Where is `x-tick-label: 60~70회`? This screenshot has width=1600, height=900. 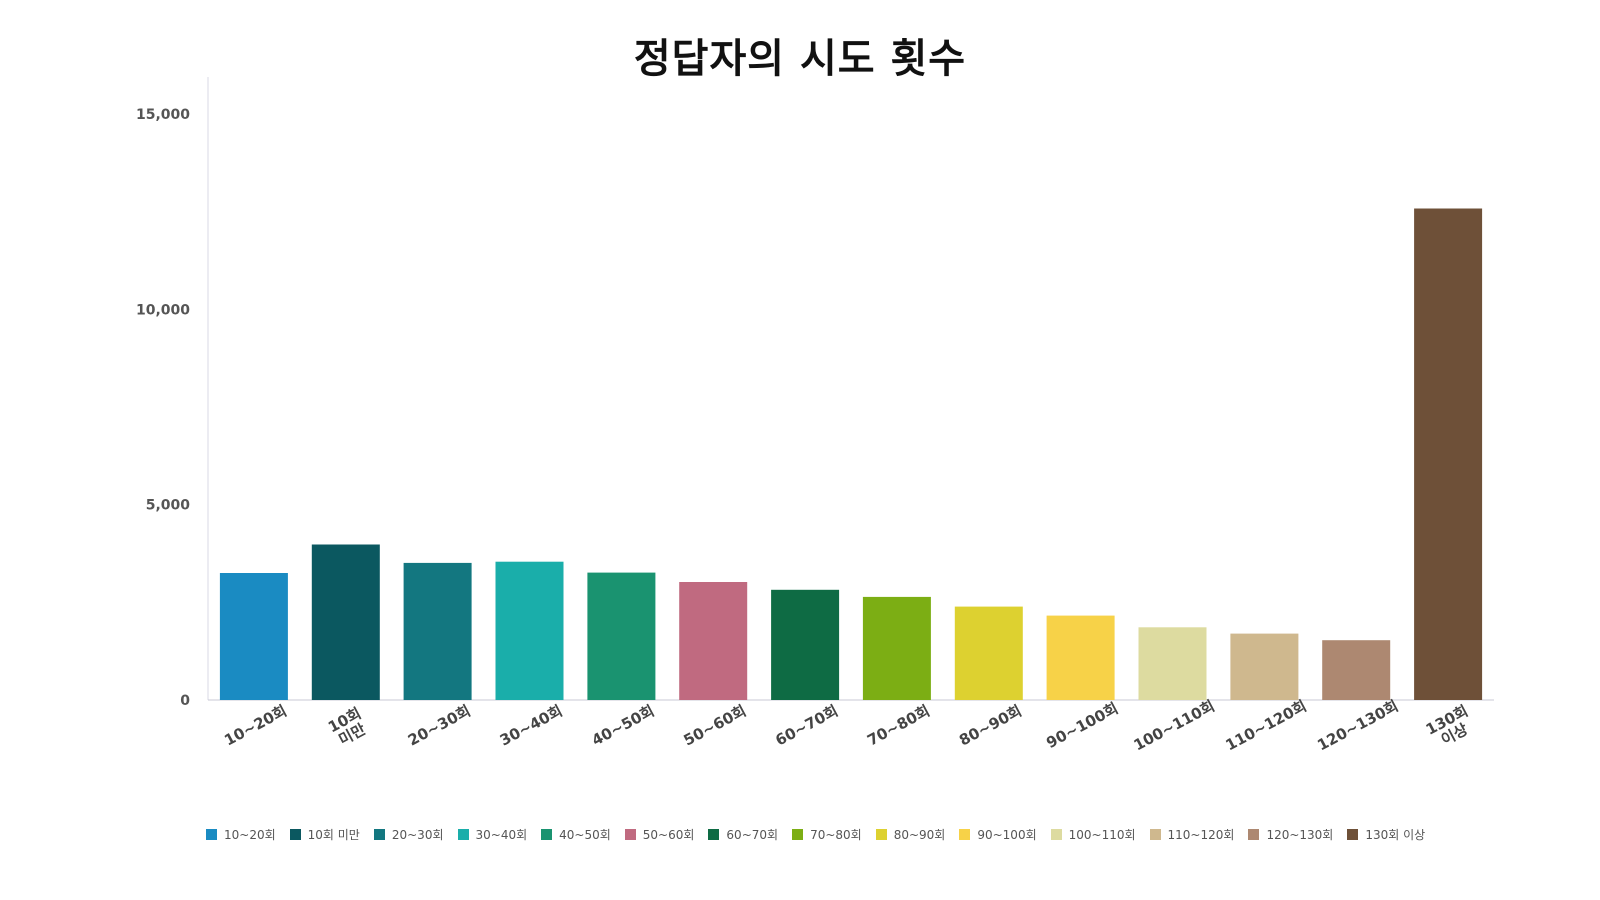 x-tick-label: 60~70회 is located at coordinates (806, 726).